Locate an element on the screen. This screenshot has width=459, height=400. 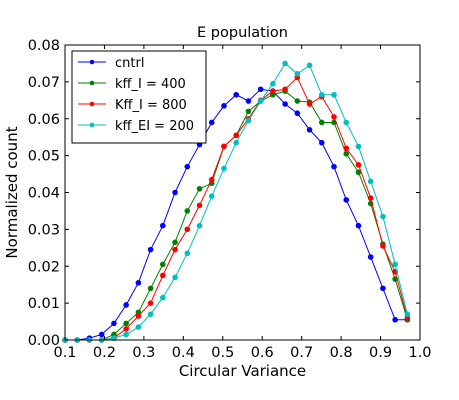
y-tick-label: 0.07 is located at coordinates (44, 83).